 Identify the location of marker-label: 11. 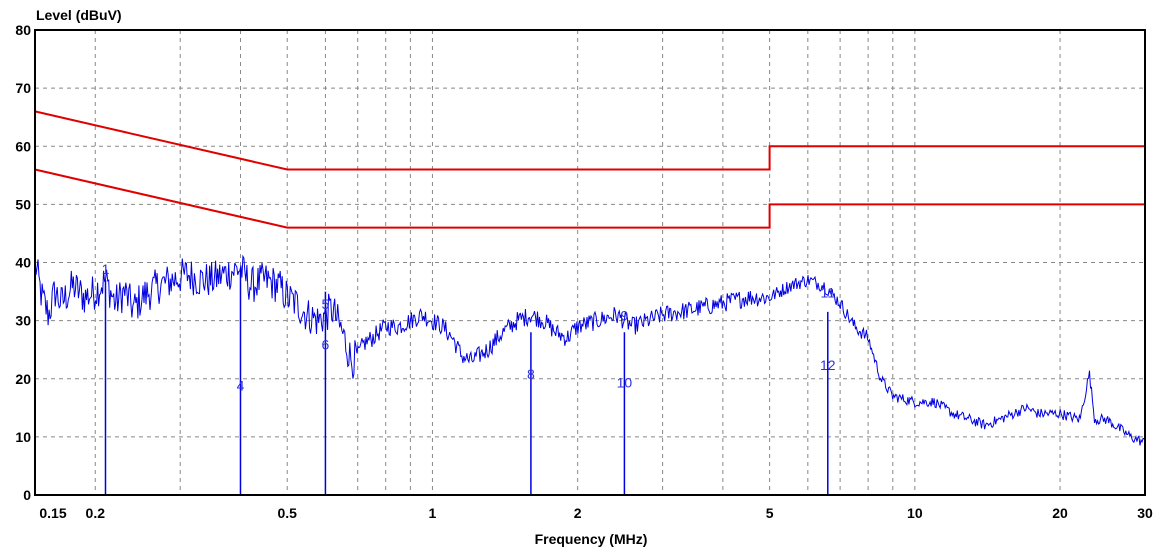
(828, 292).